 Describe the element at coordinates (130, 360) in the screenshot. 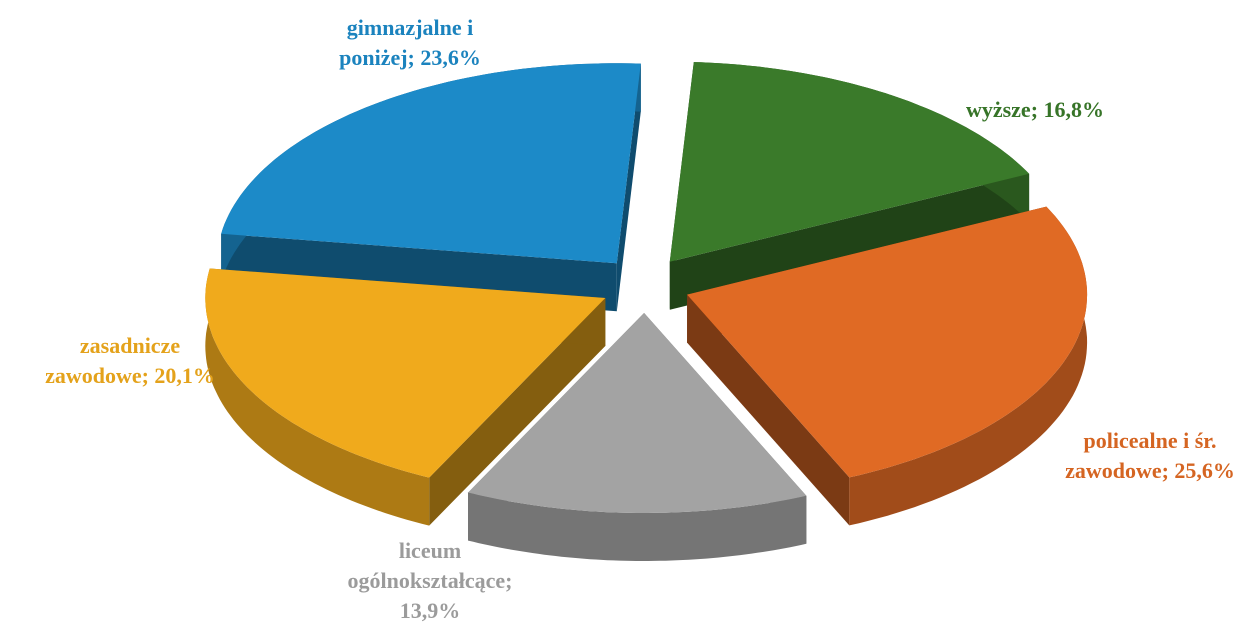

I see `data-label: zasadnicze zawodowe; 20,1%` at that location.